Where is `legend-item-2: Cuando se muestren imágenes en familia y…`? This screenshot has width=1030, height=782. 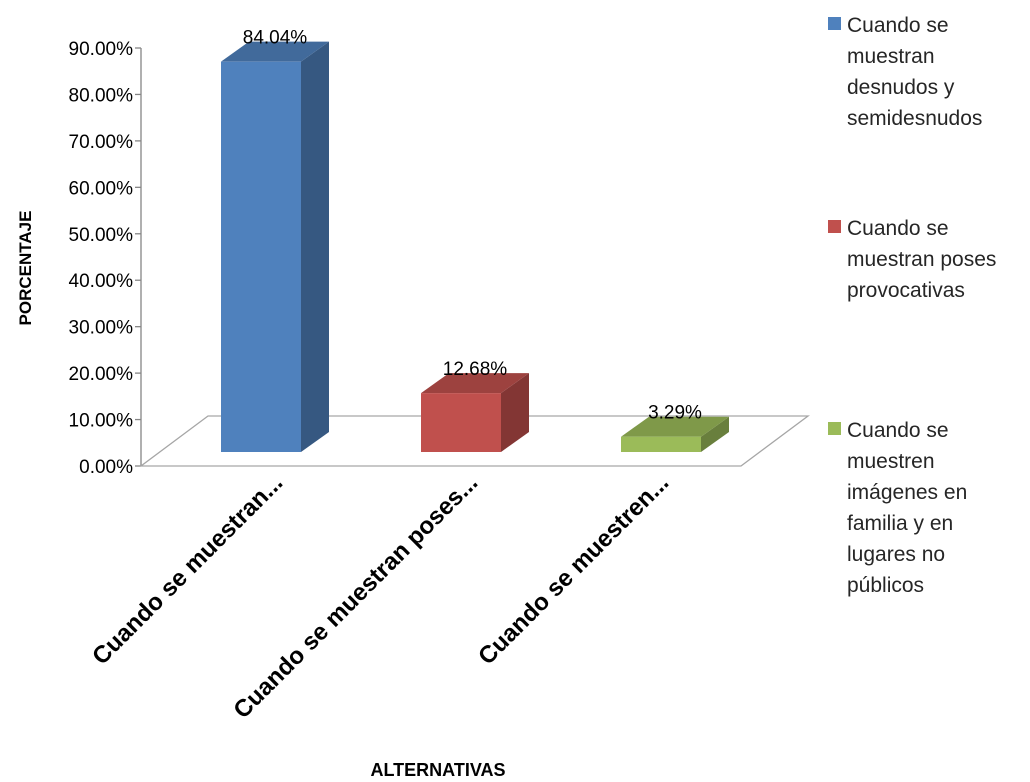 legend-item-2: Cuando se muestren imágenes en familia y… is located at coordinates (922, 508).